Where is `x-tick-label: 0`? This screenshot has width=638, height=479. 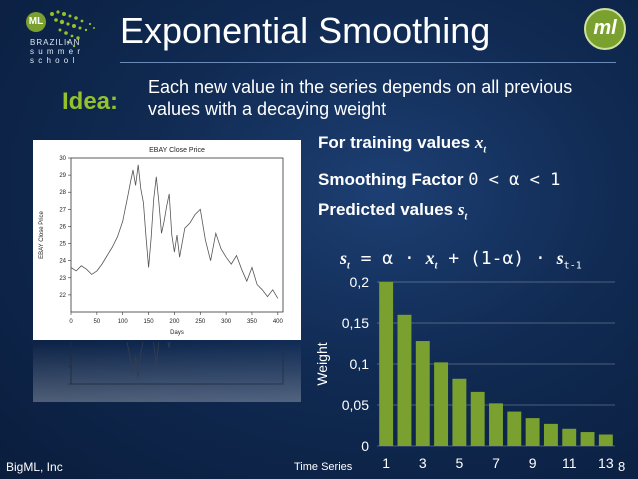 x-tick-label: 0 is located at coordinates (71, 322).